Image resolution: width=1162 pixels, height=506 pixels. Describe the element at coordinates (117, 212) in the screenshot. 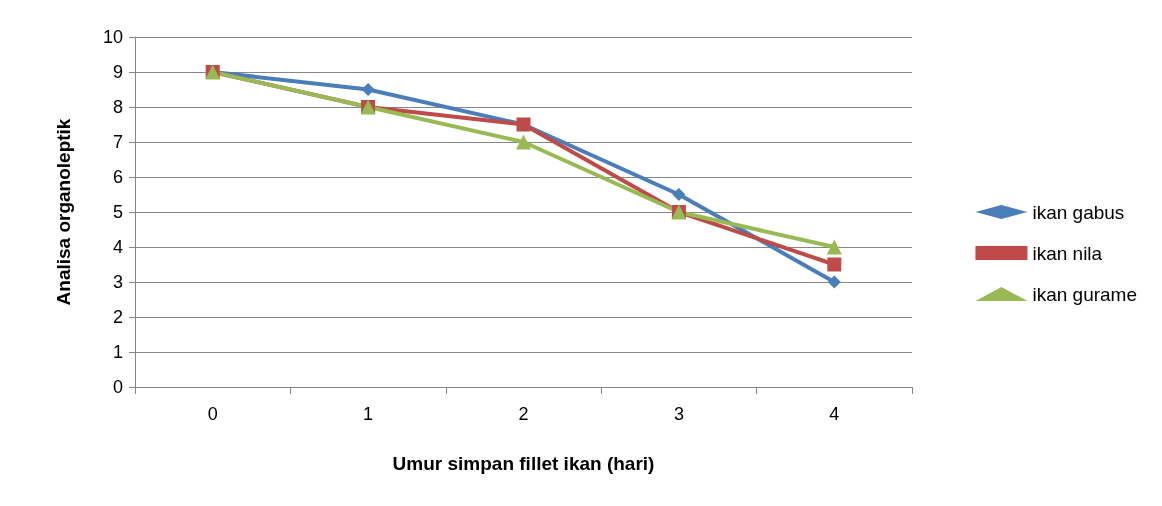

I see `y-tick-label: 5` at that location.